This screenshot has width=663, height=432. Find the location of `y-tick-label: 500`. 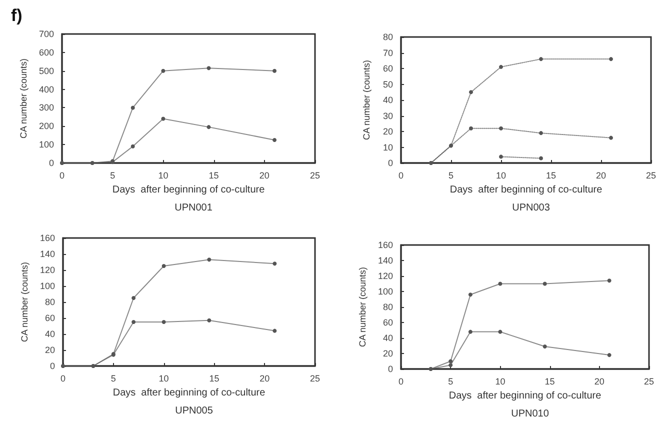

y-tick-label: 500 is located at coordinates (46, 71).